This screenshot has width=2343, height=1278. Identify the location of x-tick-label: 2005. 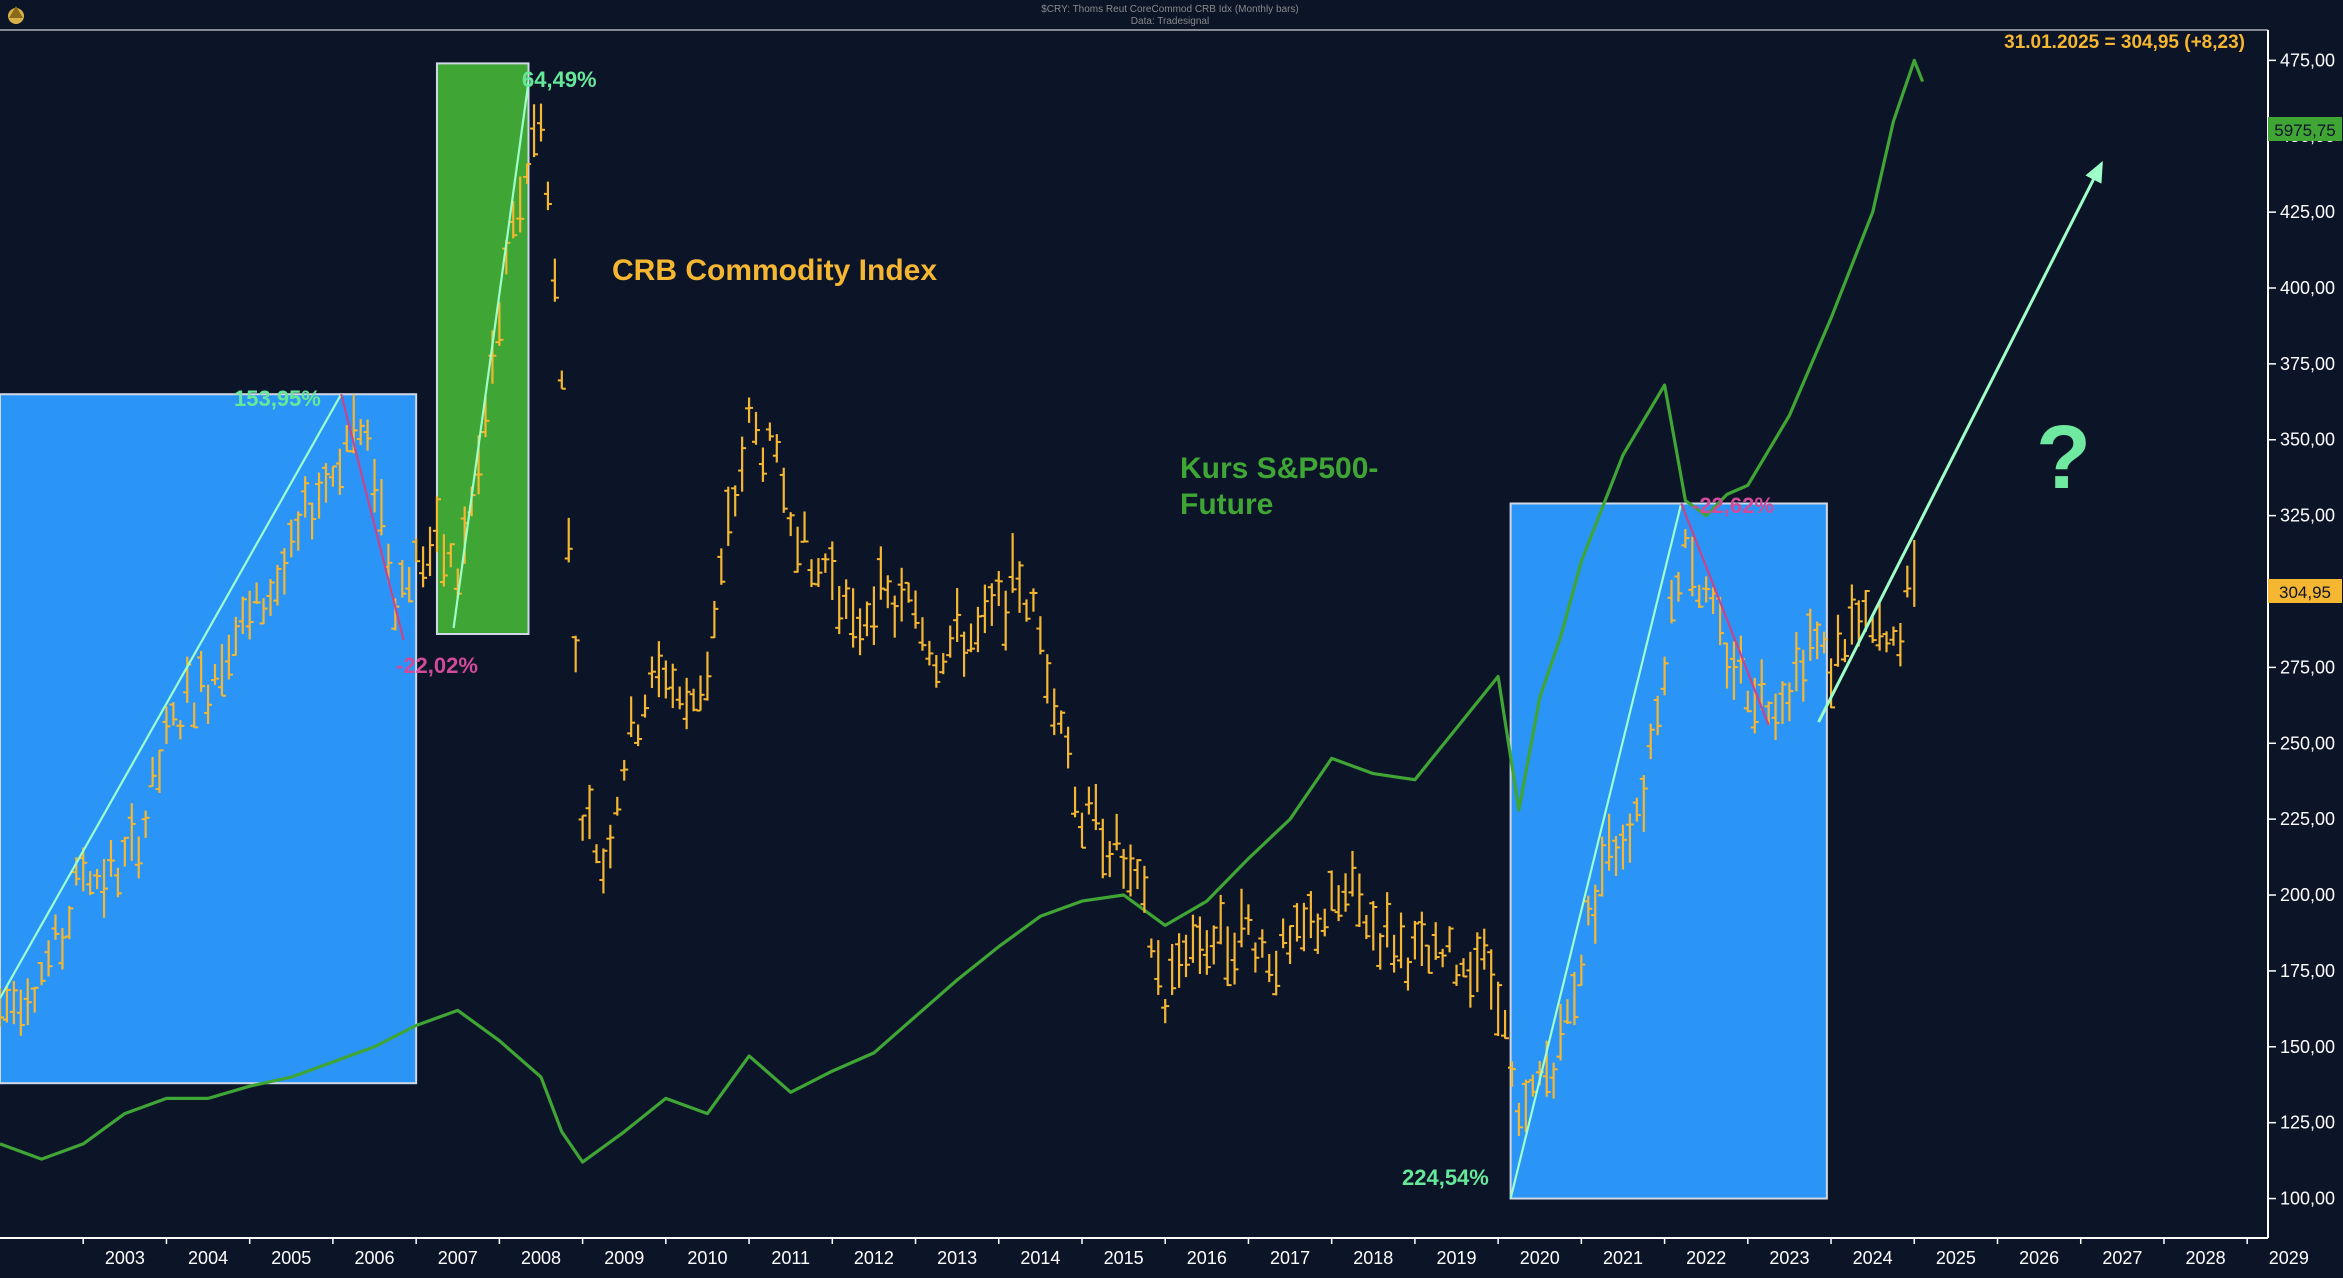
(291, 1258).